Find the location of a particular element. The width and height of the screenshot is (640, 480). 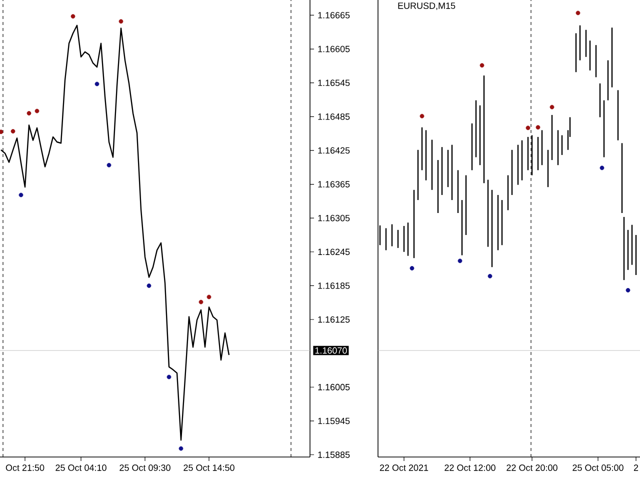

x-tick-label: 25 Oct 09:30 is located at coordinates (145, 467).